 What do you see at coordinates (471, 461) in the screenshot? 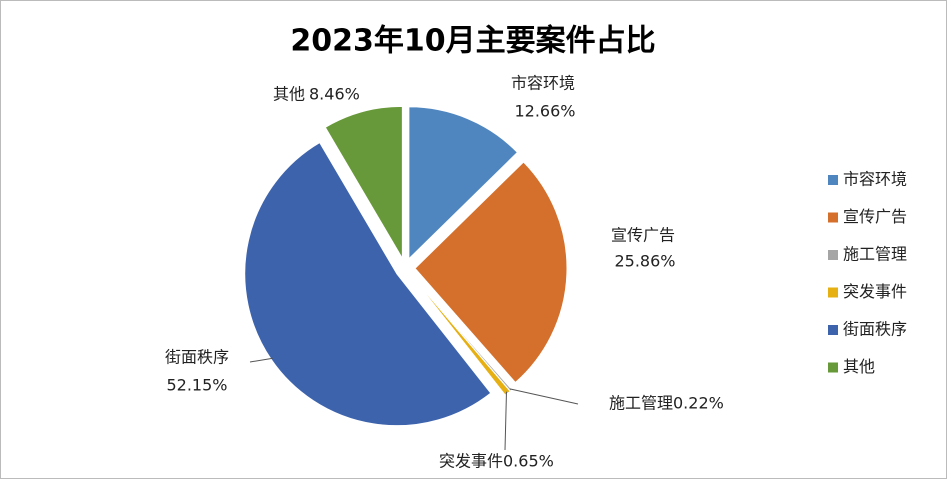
I see `slice-label-name: 突发事件` at bounding box center [471, 461].